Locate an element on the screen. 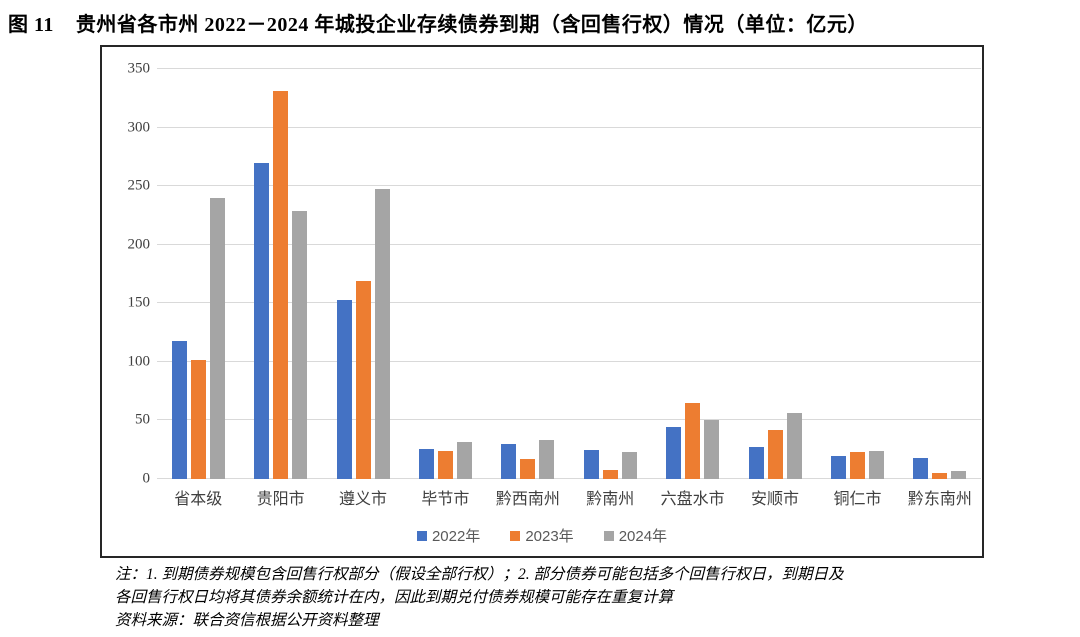  x-tick-安顺市: 安顺市 is located at coordinates (775, 499).